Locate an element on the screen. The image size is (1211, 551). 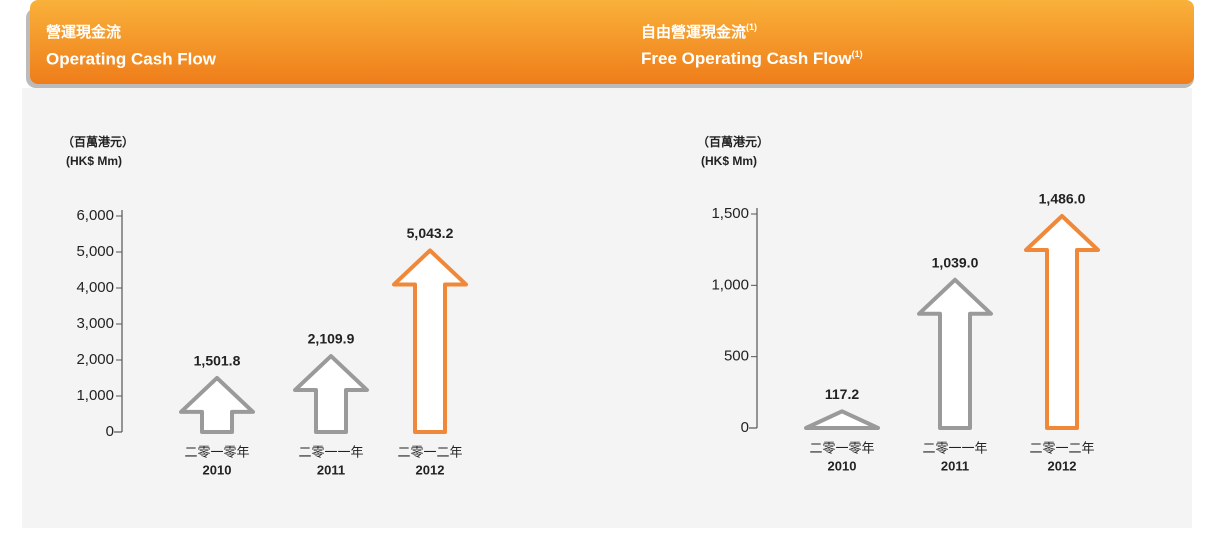
y-tick-label: 500 is located at coordinates (736, 356).